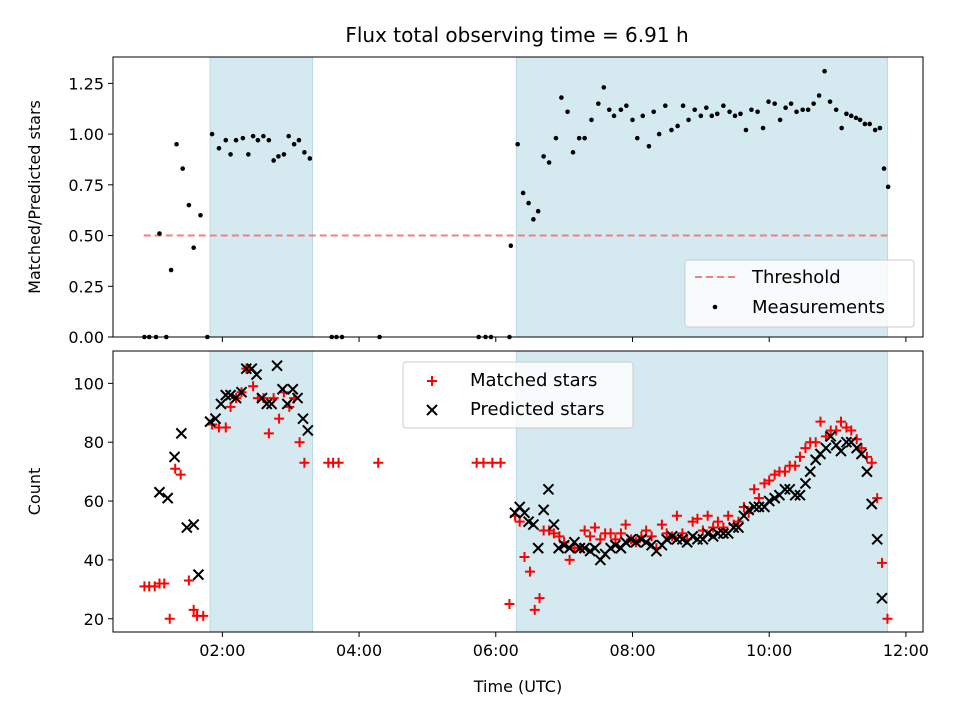  Describe the element at coordinates (34, 197) in the screenshot. I see `y-axis-label: Matched/Predicted stars` at that location.